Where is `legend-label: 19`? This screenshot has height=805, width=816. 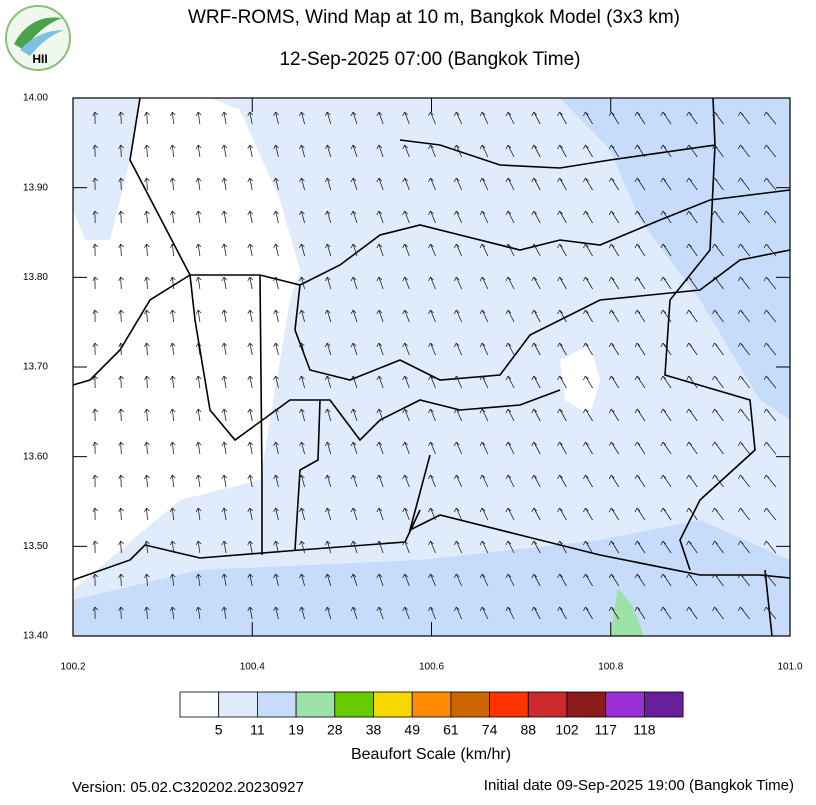 legend-label: 19 is located at coordinates (296, 730).